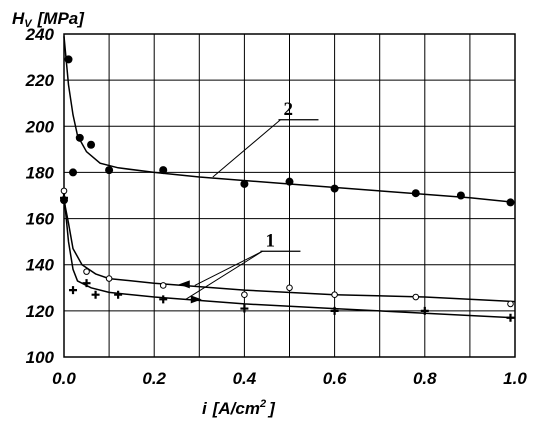 The width and height of the screenshot is (535, 423). I want to click on y-tick-label: 220, so click(40, 80).